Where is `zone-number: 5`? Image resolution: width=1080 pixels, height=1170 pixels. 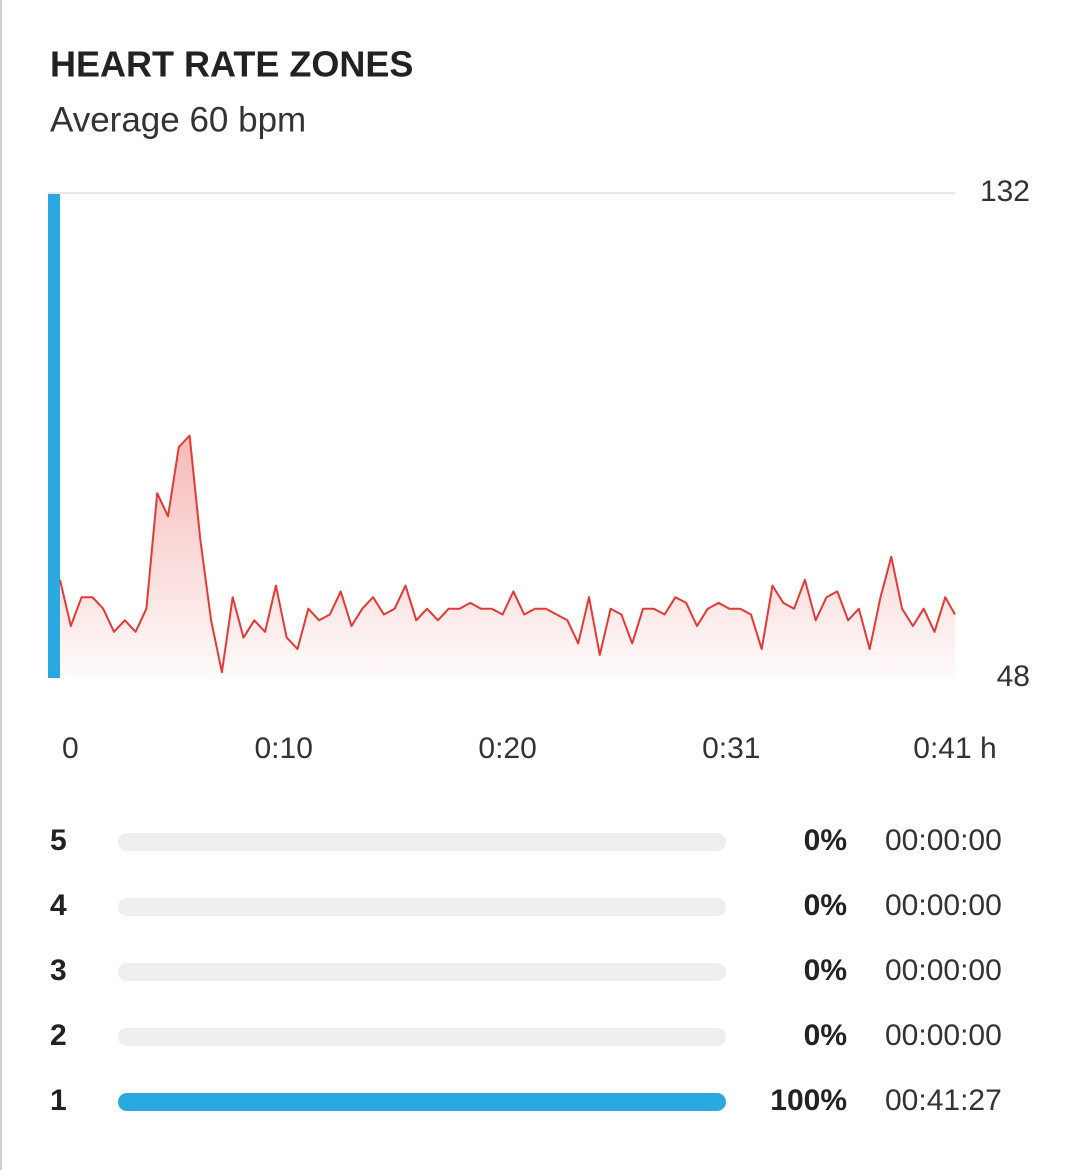 zone-number: 5 is located at coordinates (58, 840).